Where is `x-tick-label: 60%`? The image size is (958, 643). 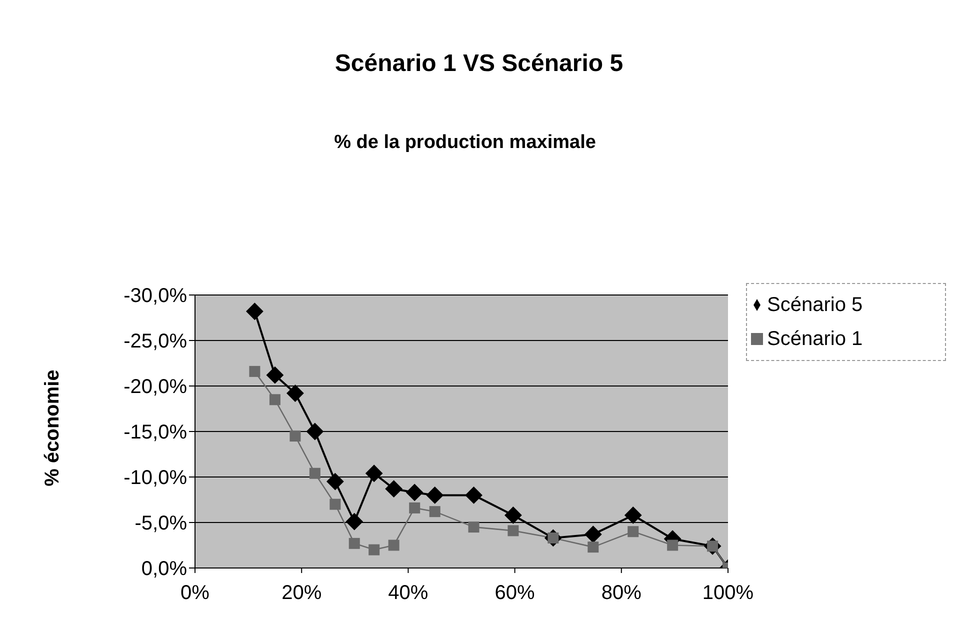 x-tick-label: 60% is located at coordinates (515, 593).